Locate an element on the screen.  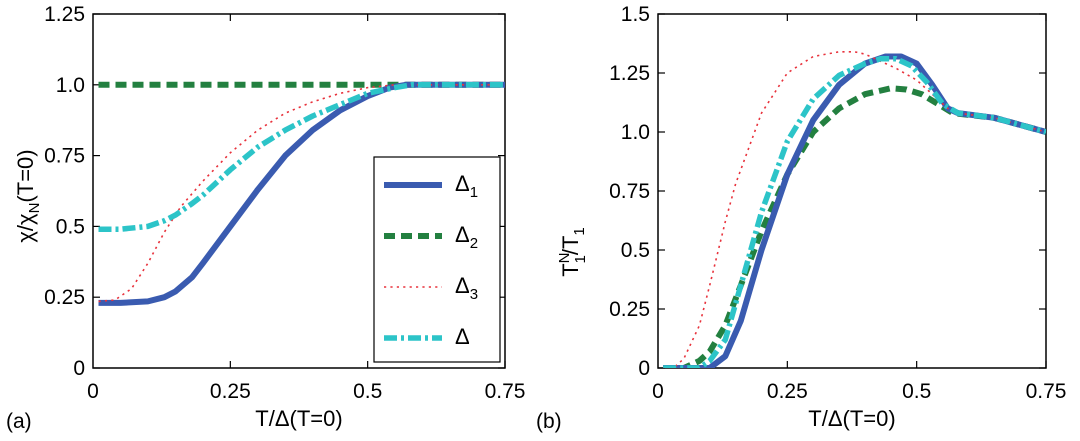
panel-a-series-delta is located at coordinates (301, 157).